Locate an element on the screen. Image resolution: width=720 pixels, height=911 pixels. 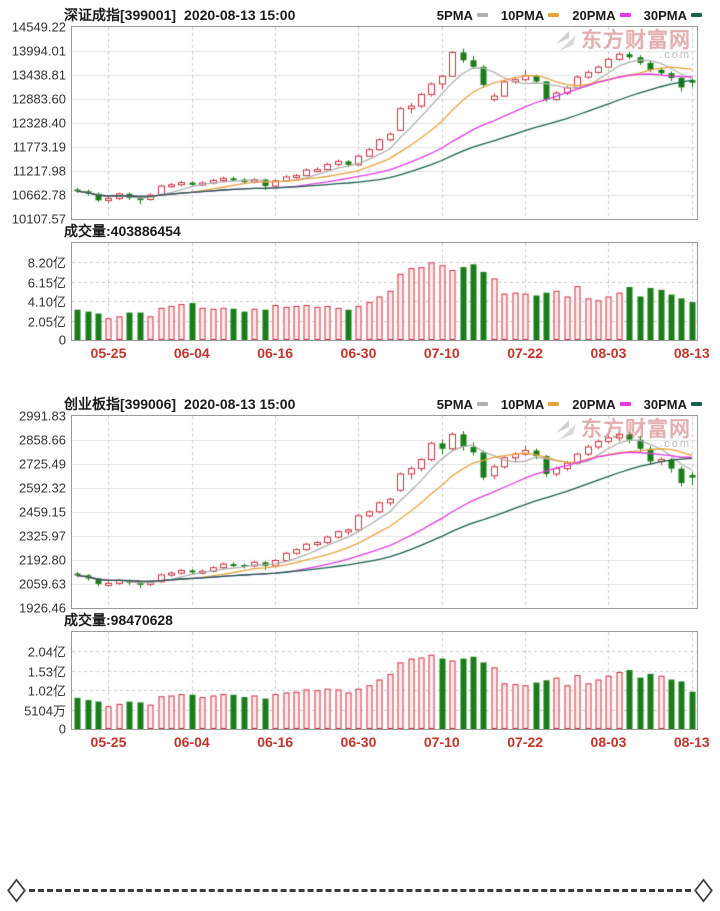
price-axis-label: 13438.81 is located at coordinates (38, 75).